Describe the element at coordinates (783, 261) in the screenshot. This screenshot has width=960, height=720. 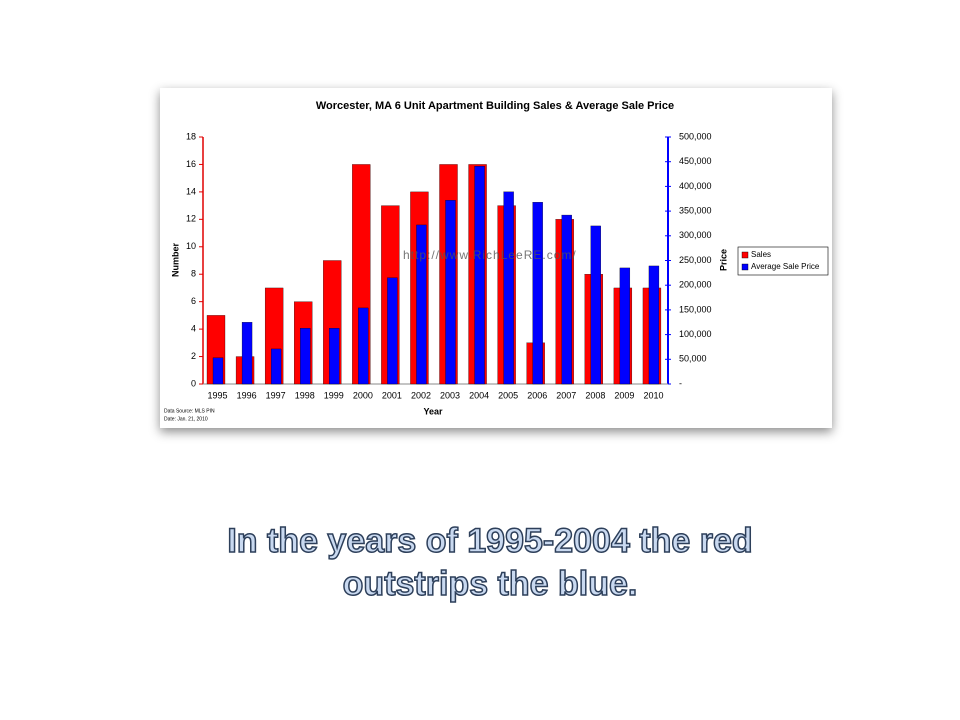
I see `legend-box` at that location.